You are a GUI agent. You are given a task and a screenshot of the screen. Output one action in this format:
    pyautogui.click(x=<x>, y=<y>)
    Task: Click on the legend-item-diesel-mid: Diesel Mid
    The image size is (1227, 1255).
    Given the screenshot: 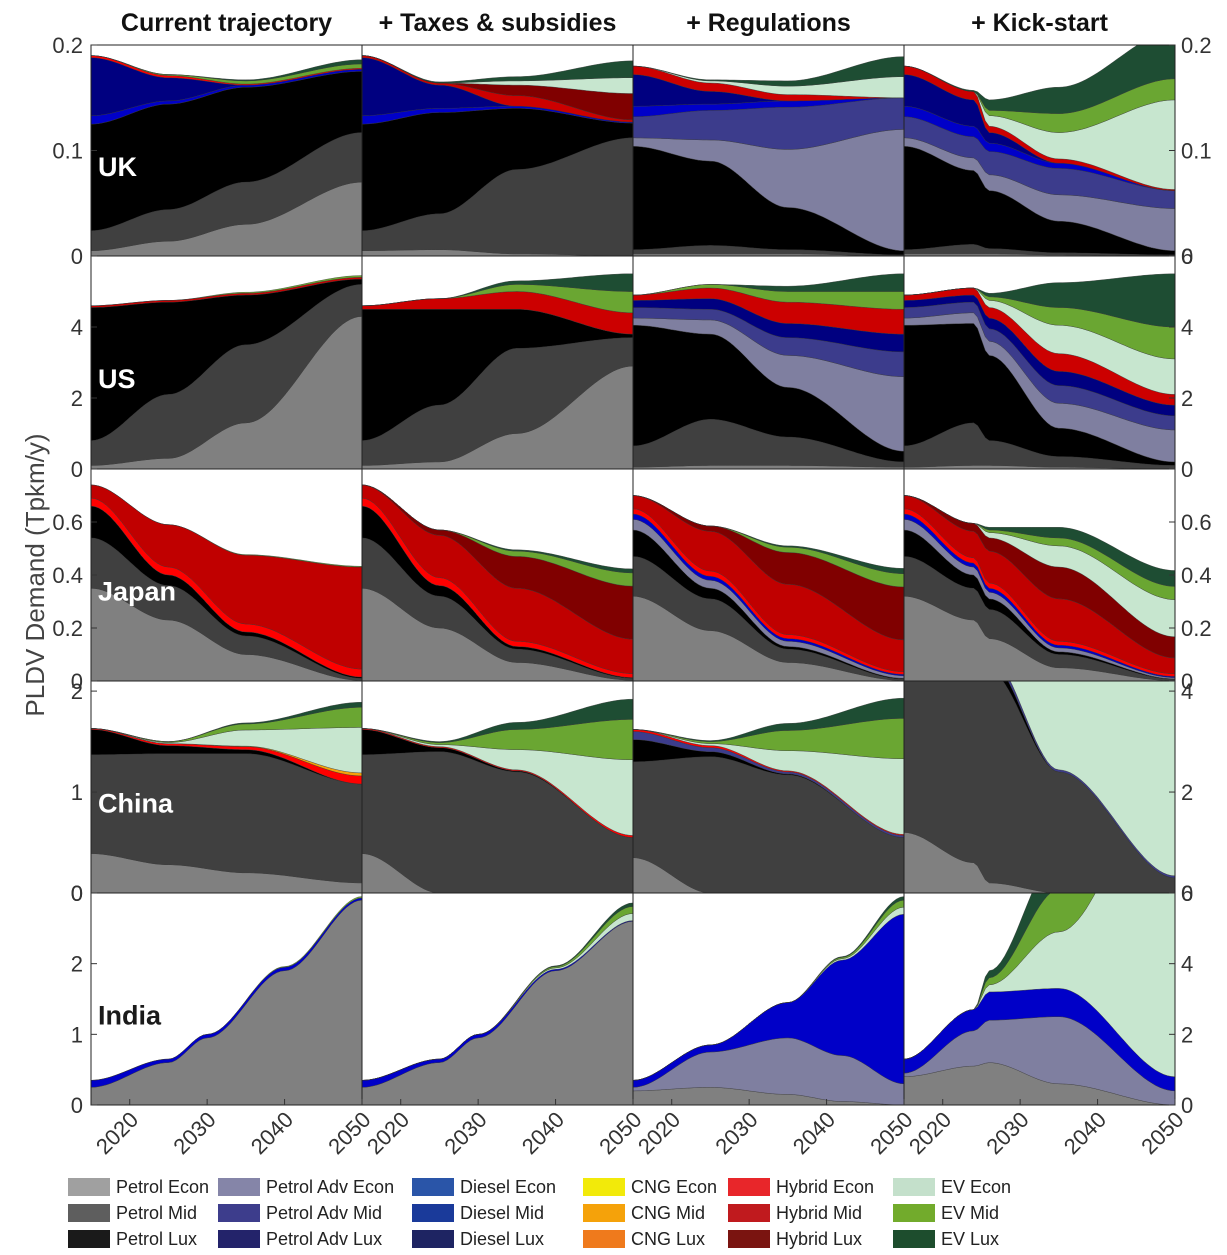 What is the action you would take?
    pyautogui.click(x=478, y=1213)
    